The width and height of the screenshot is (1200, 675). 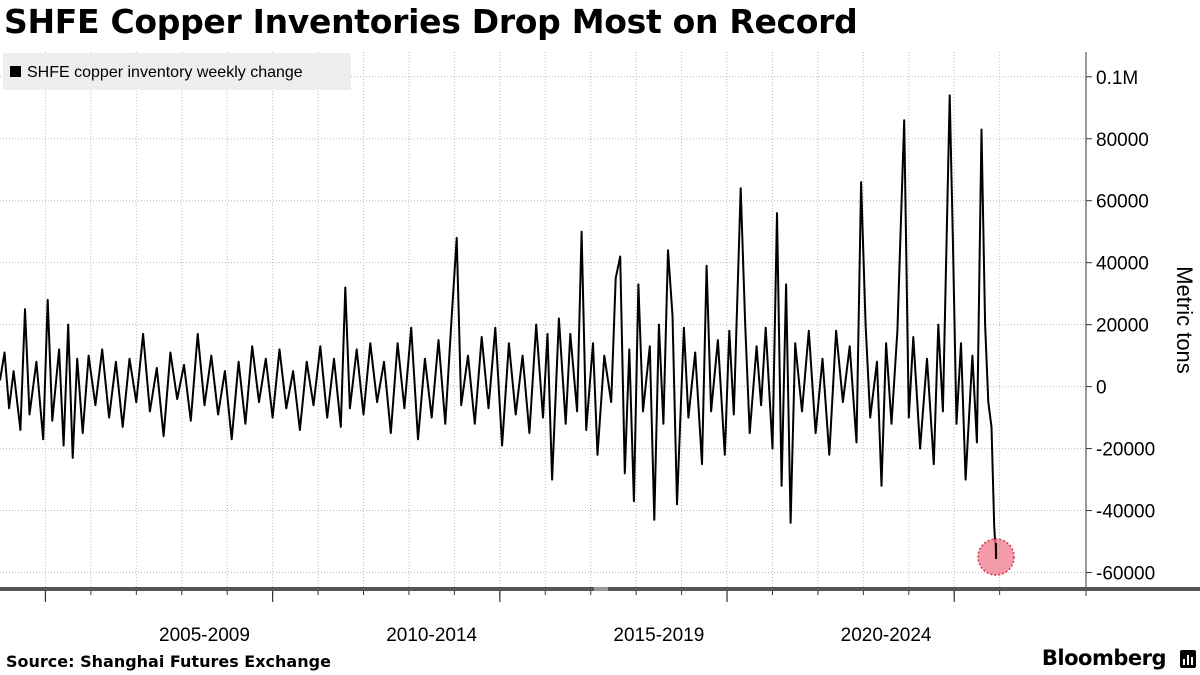 What do you see at coordinates (1122, 140) in the screenshot?
I see `y-tick-label: 80000` at bounding box center [1122, 140].